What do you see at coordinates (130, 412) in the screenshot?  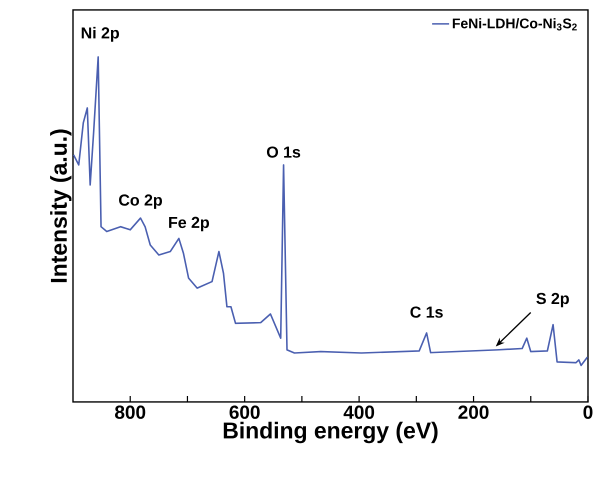 I see `x-tick-label: 800` at bounding box center [130, 412].